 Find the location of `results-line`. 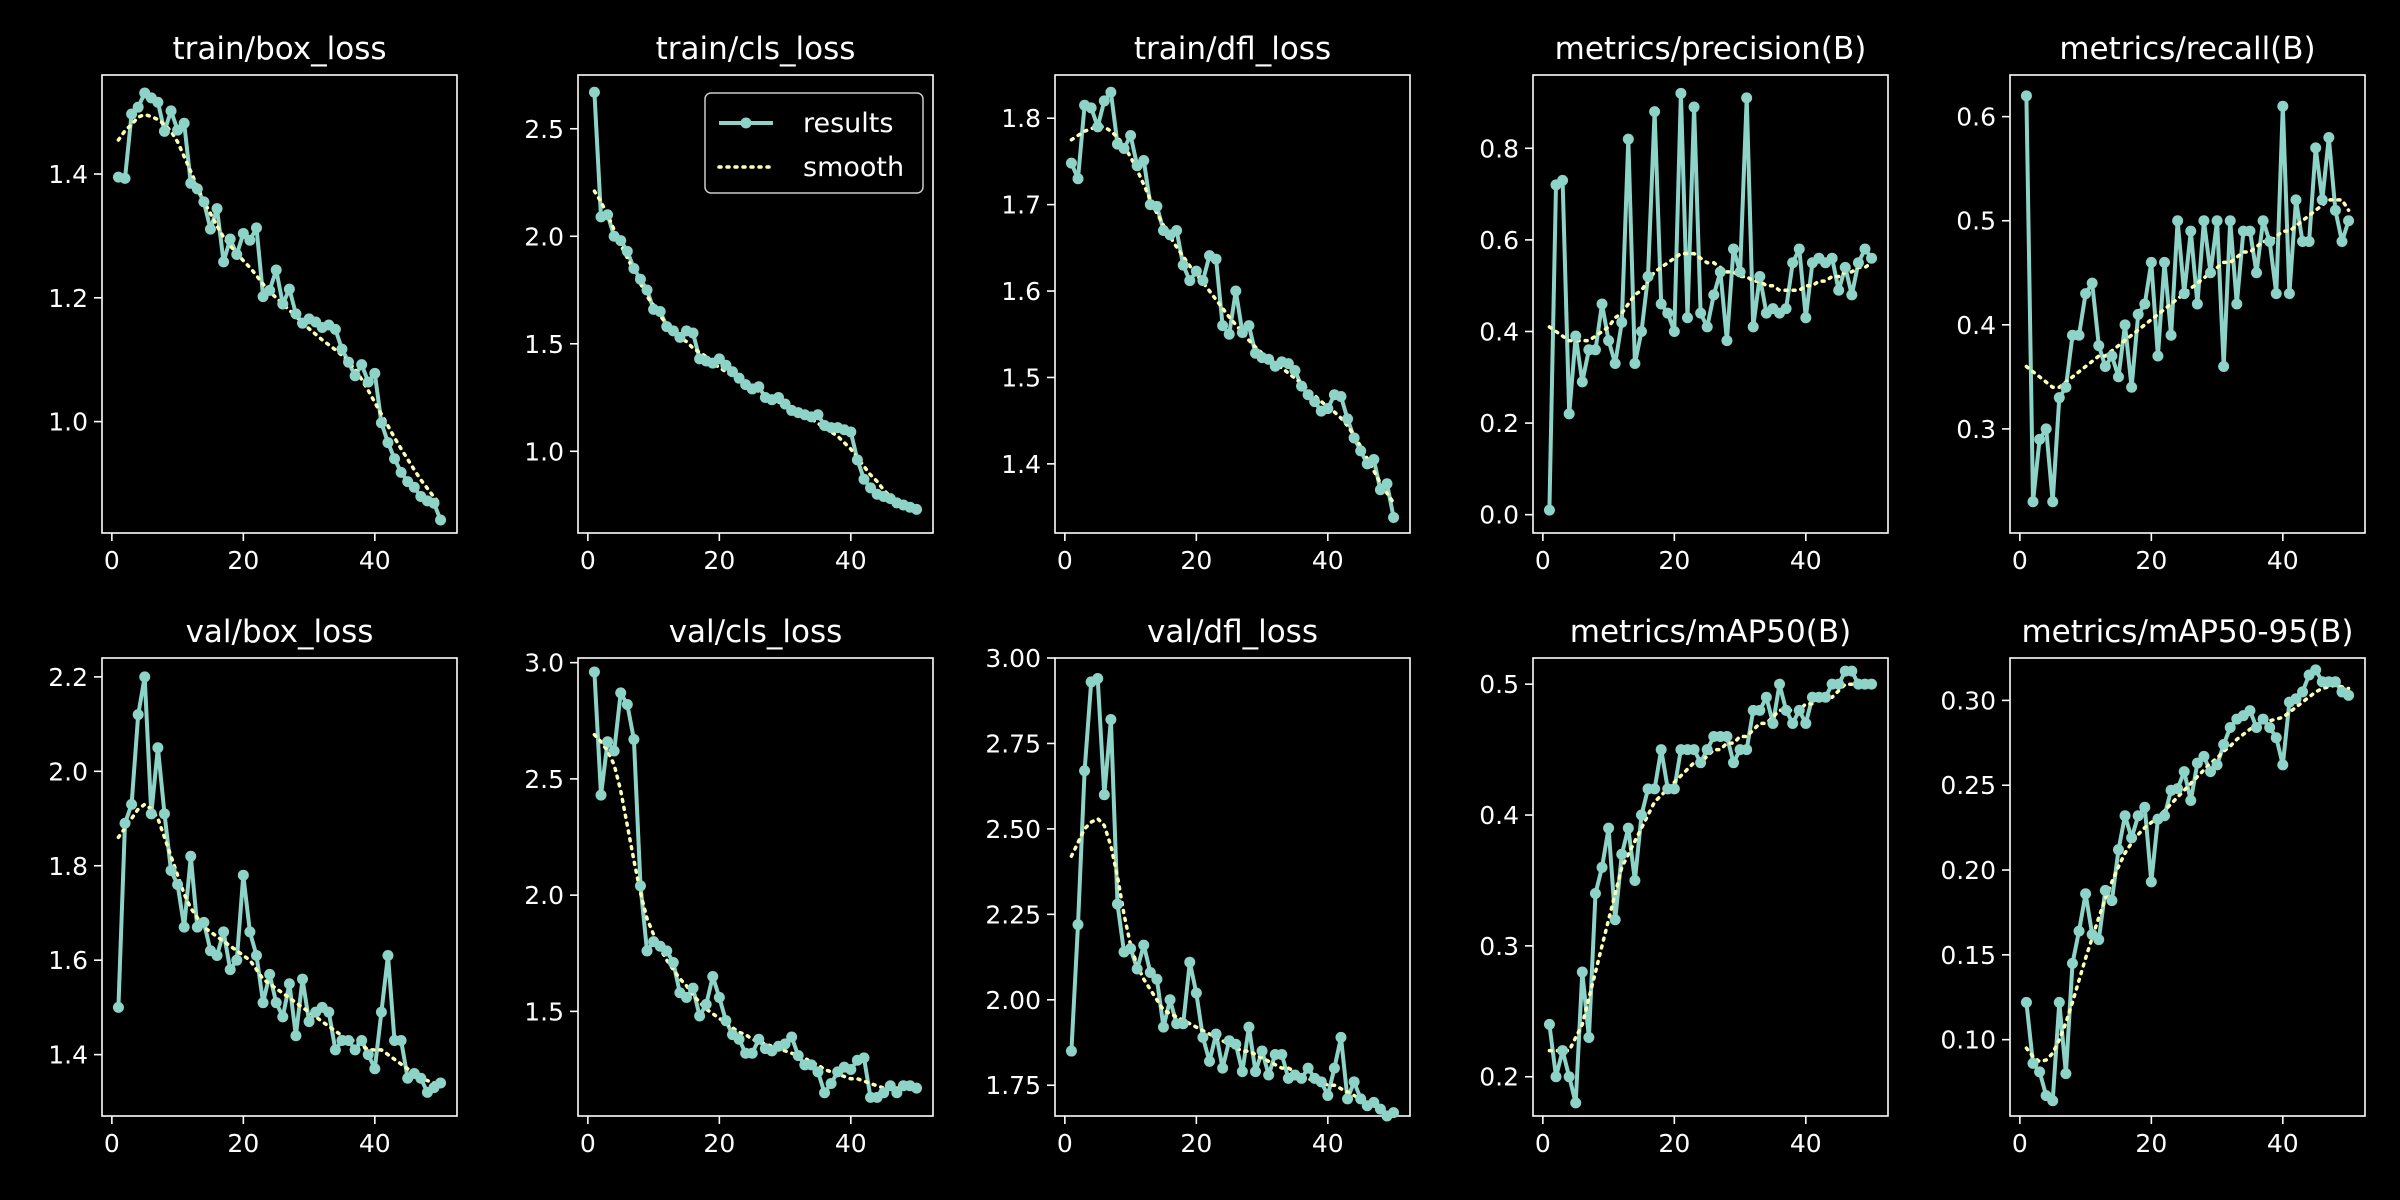

results-line is located at coordinates (2187, 885).